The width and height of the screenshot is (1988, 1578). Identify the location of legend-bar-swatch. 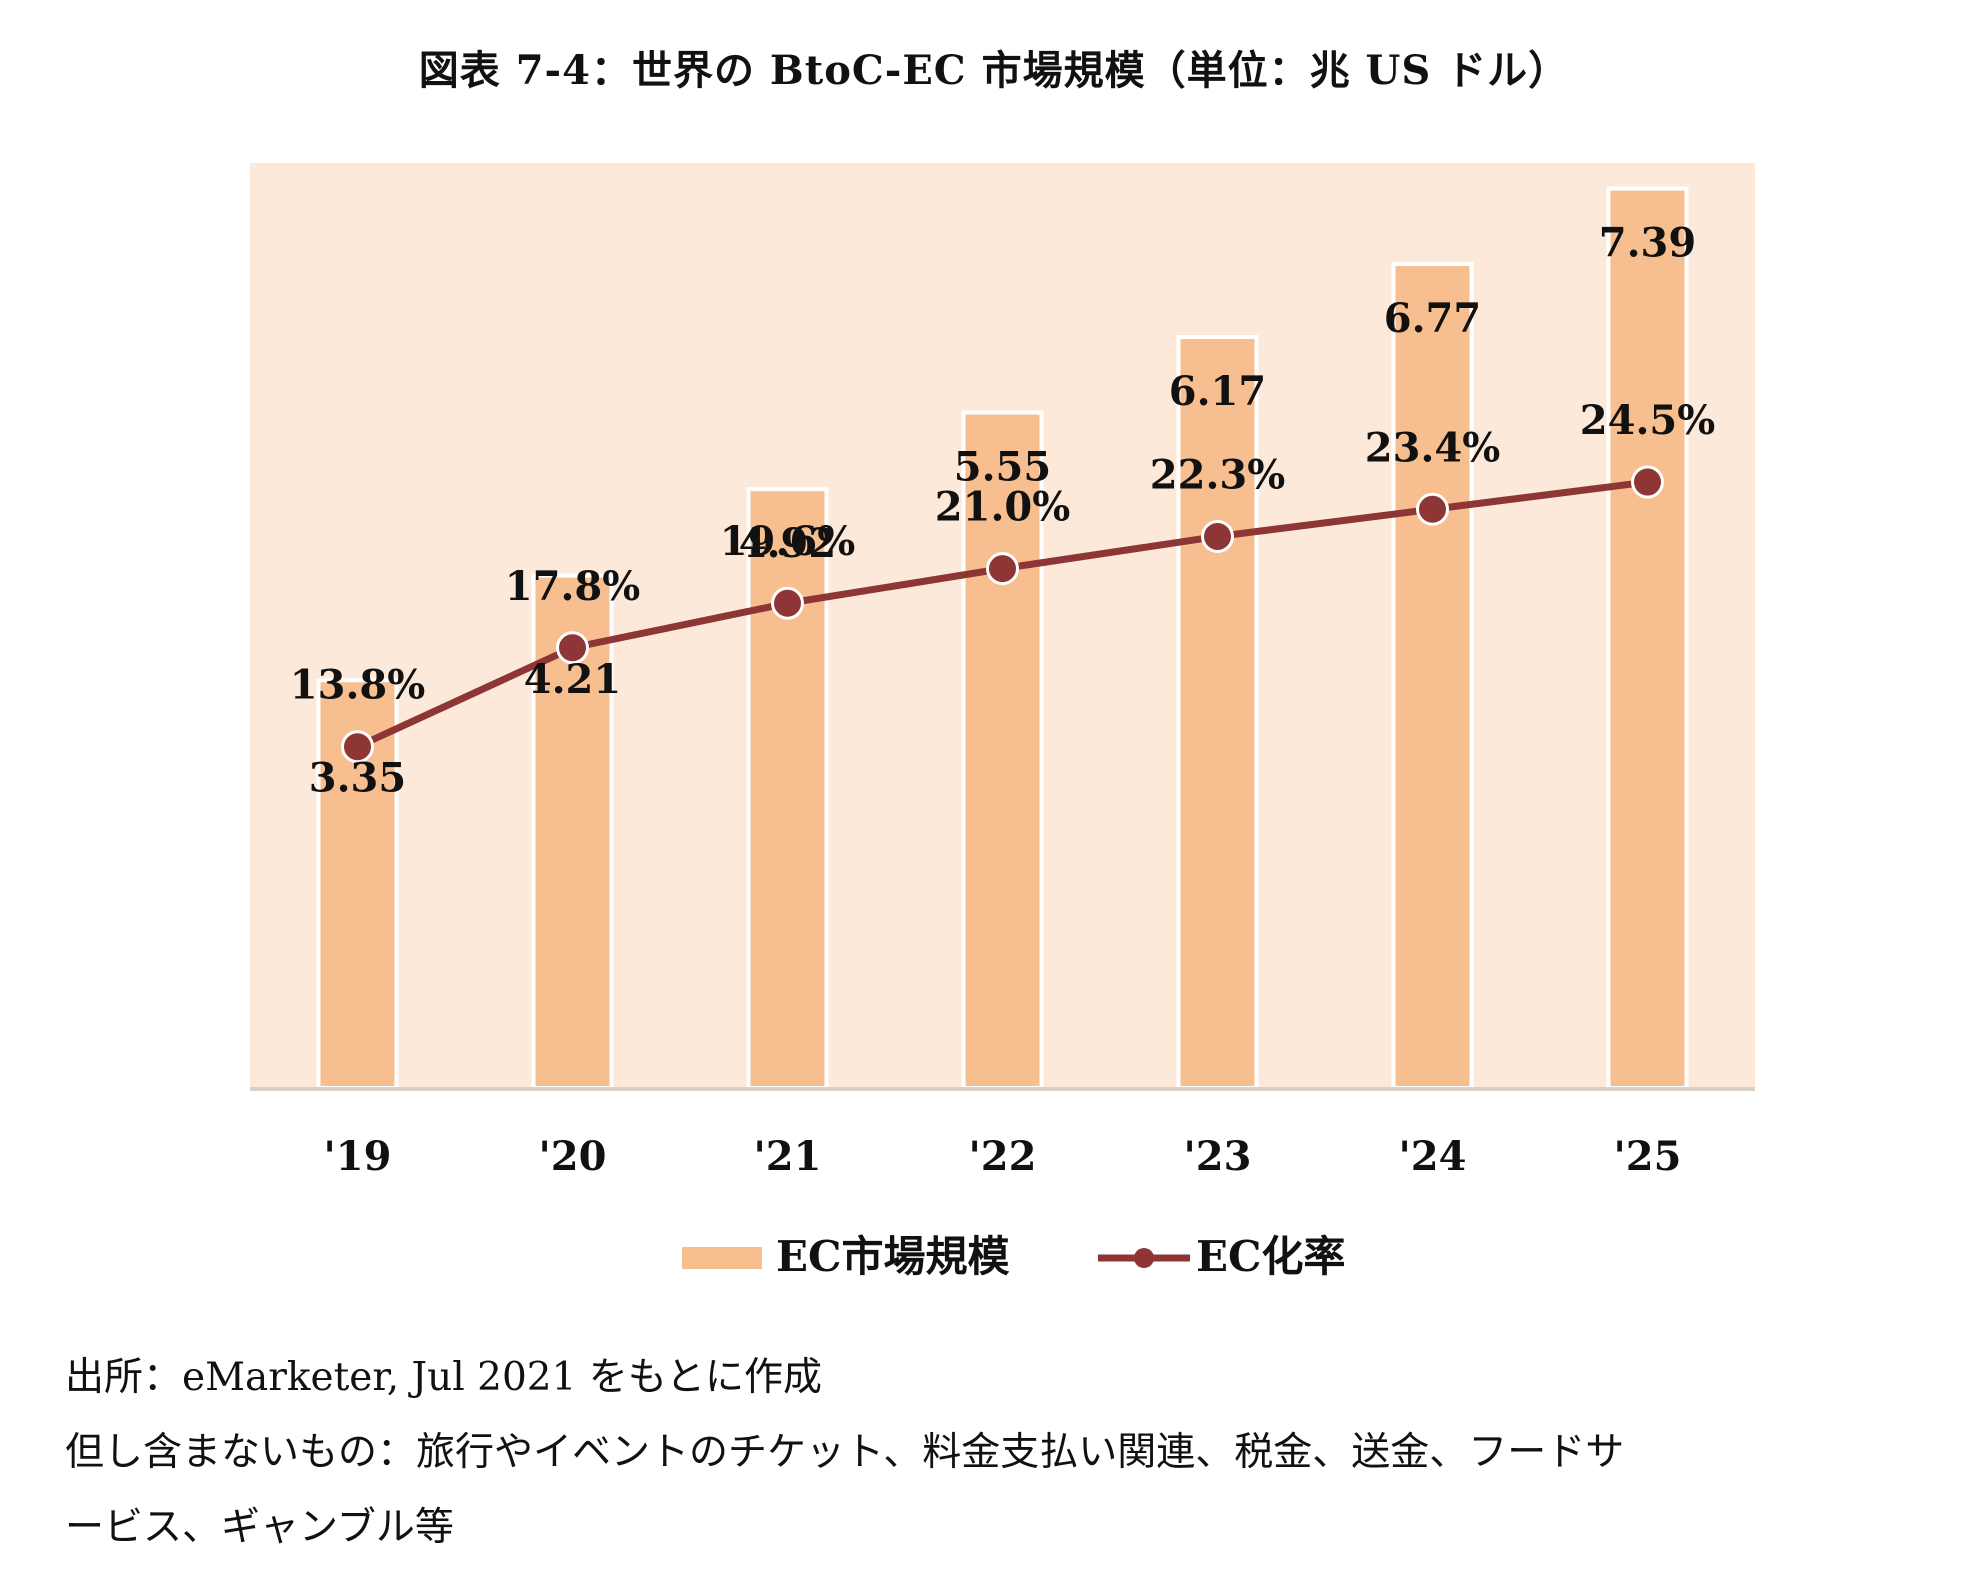
(722, 1258).